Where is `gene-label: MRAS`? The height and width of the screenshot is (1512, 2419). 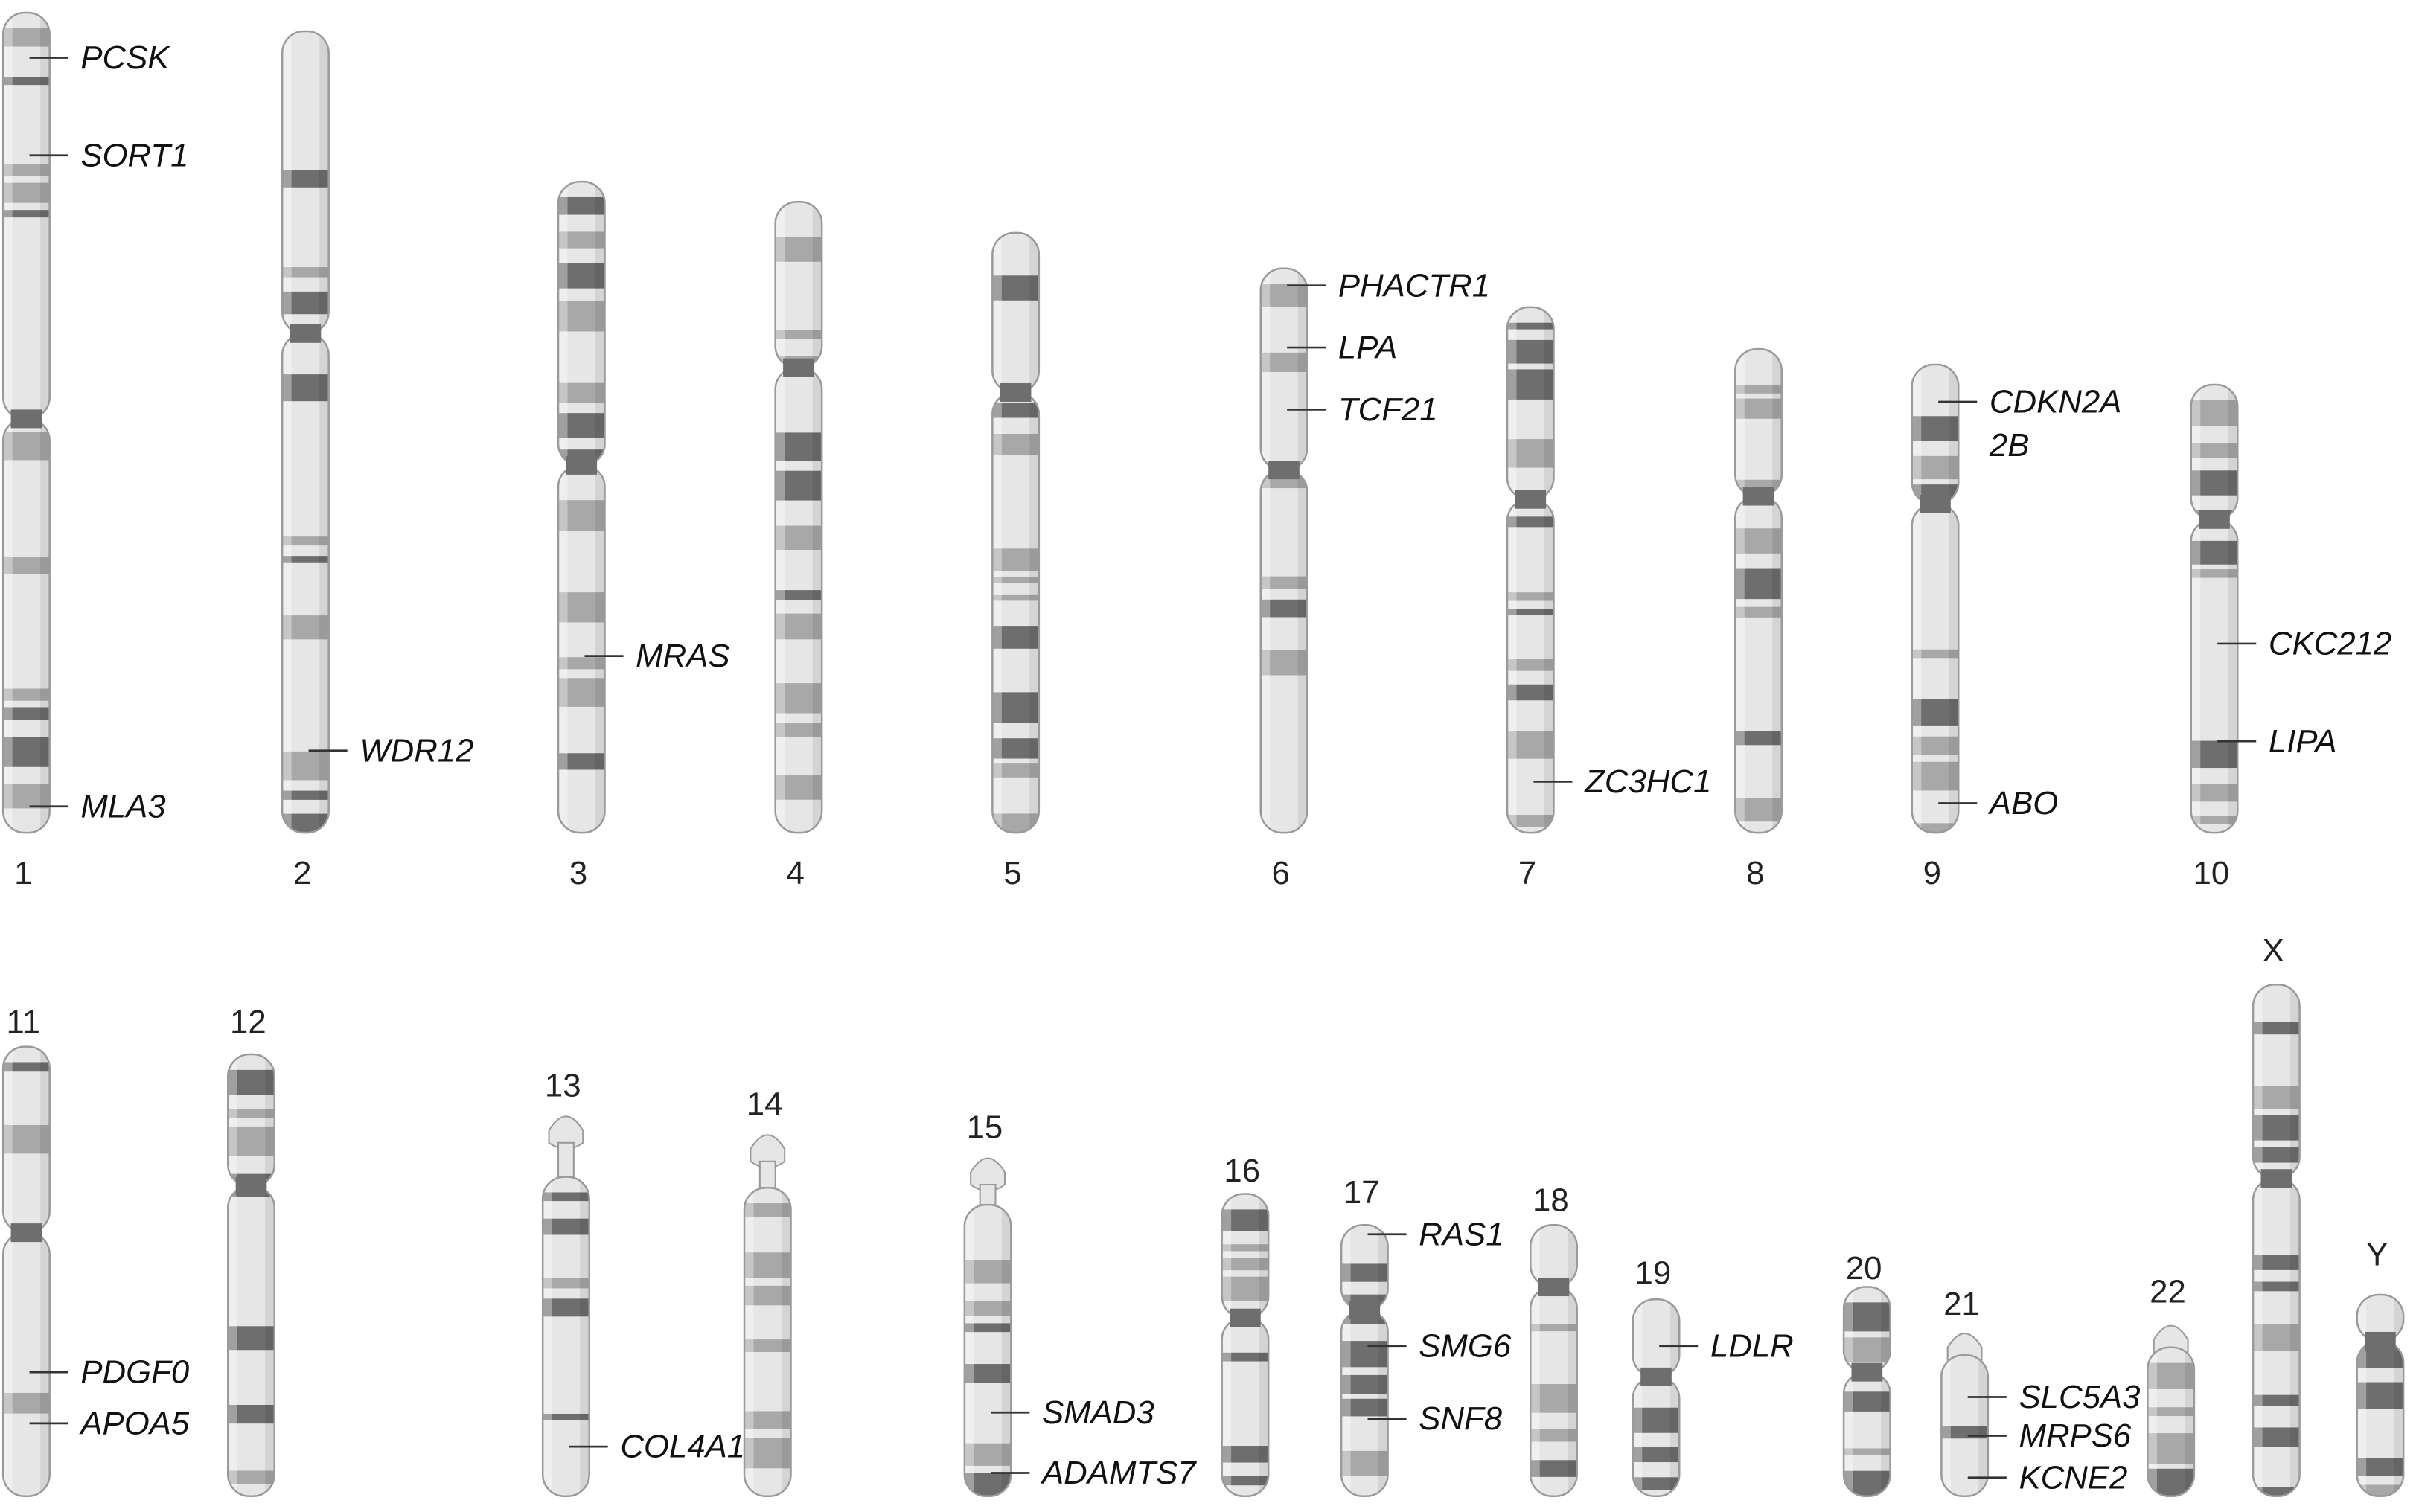
gene-label: MRAS is located at coordinates (682, 656).